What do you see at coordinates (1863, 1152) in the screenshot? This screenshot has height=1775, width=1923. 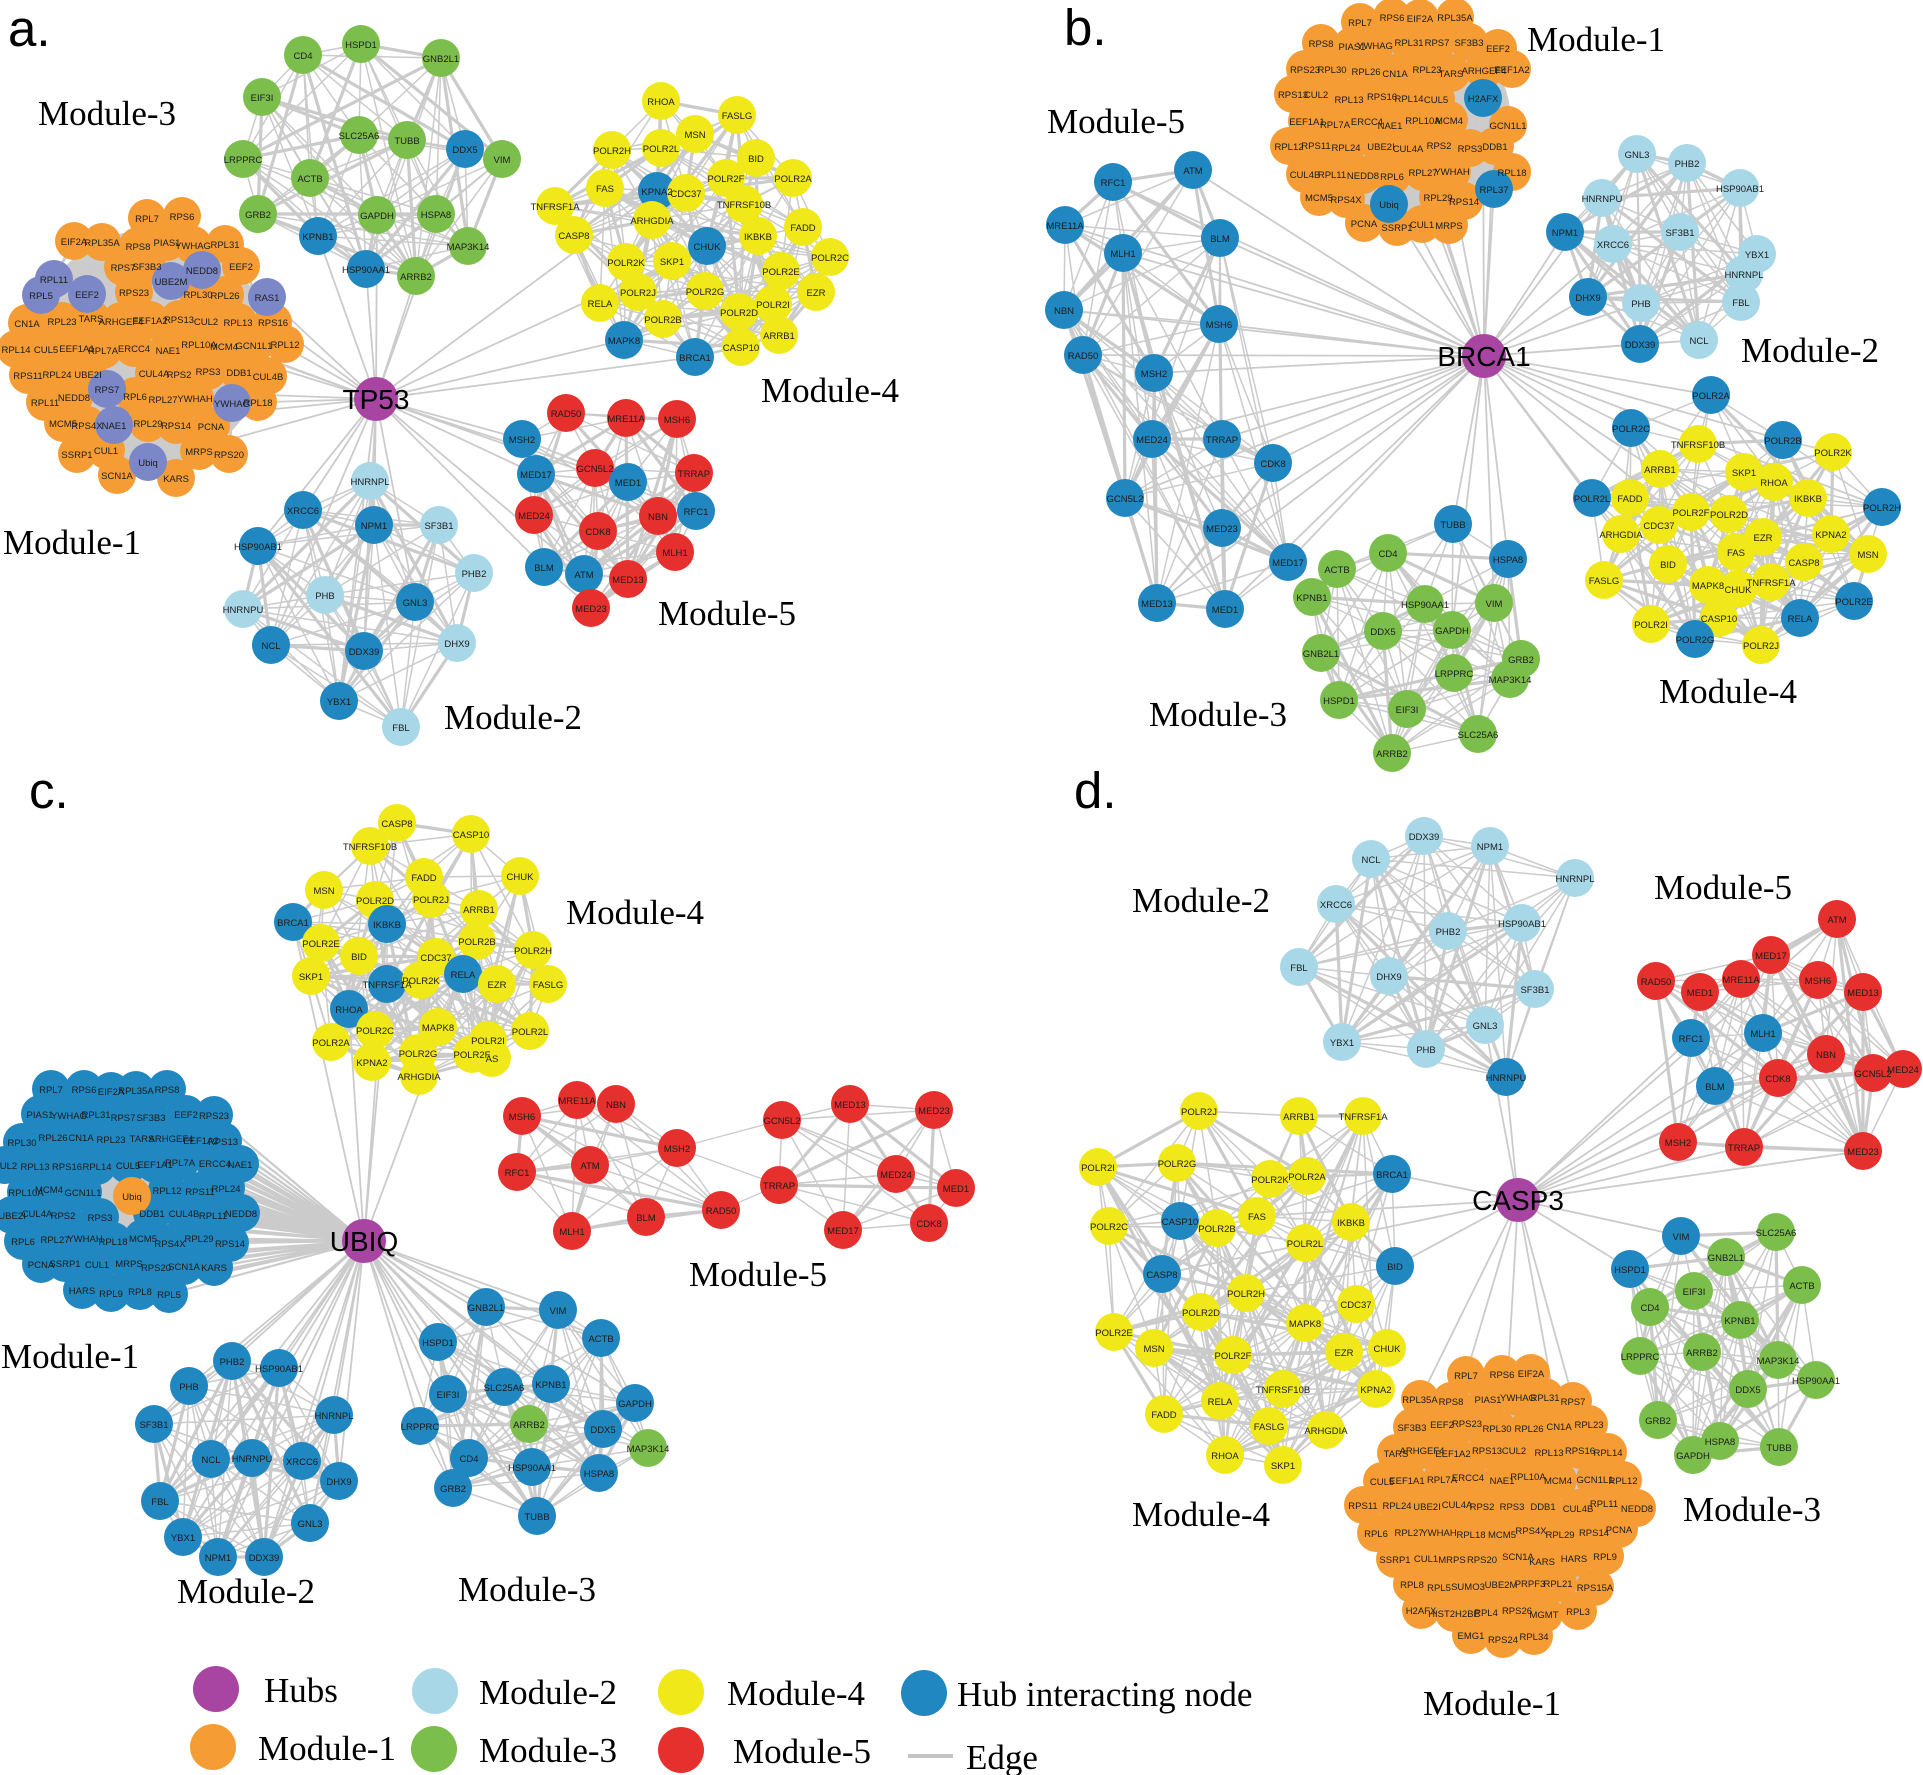 I see `svg-text: MED23` at bounding box center [1863, 1152].